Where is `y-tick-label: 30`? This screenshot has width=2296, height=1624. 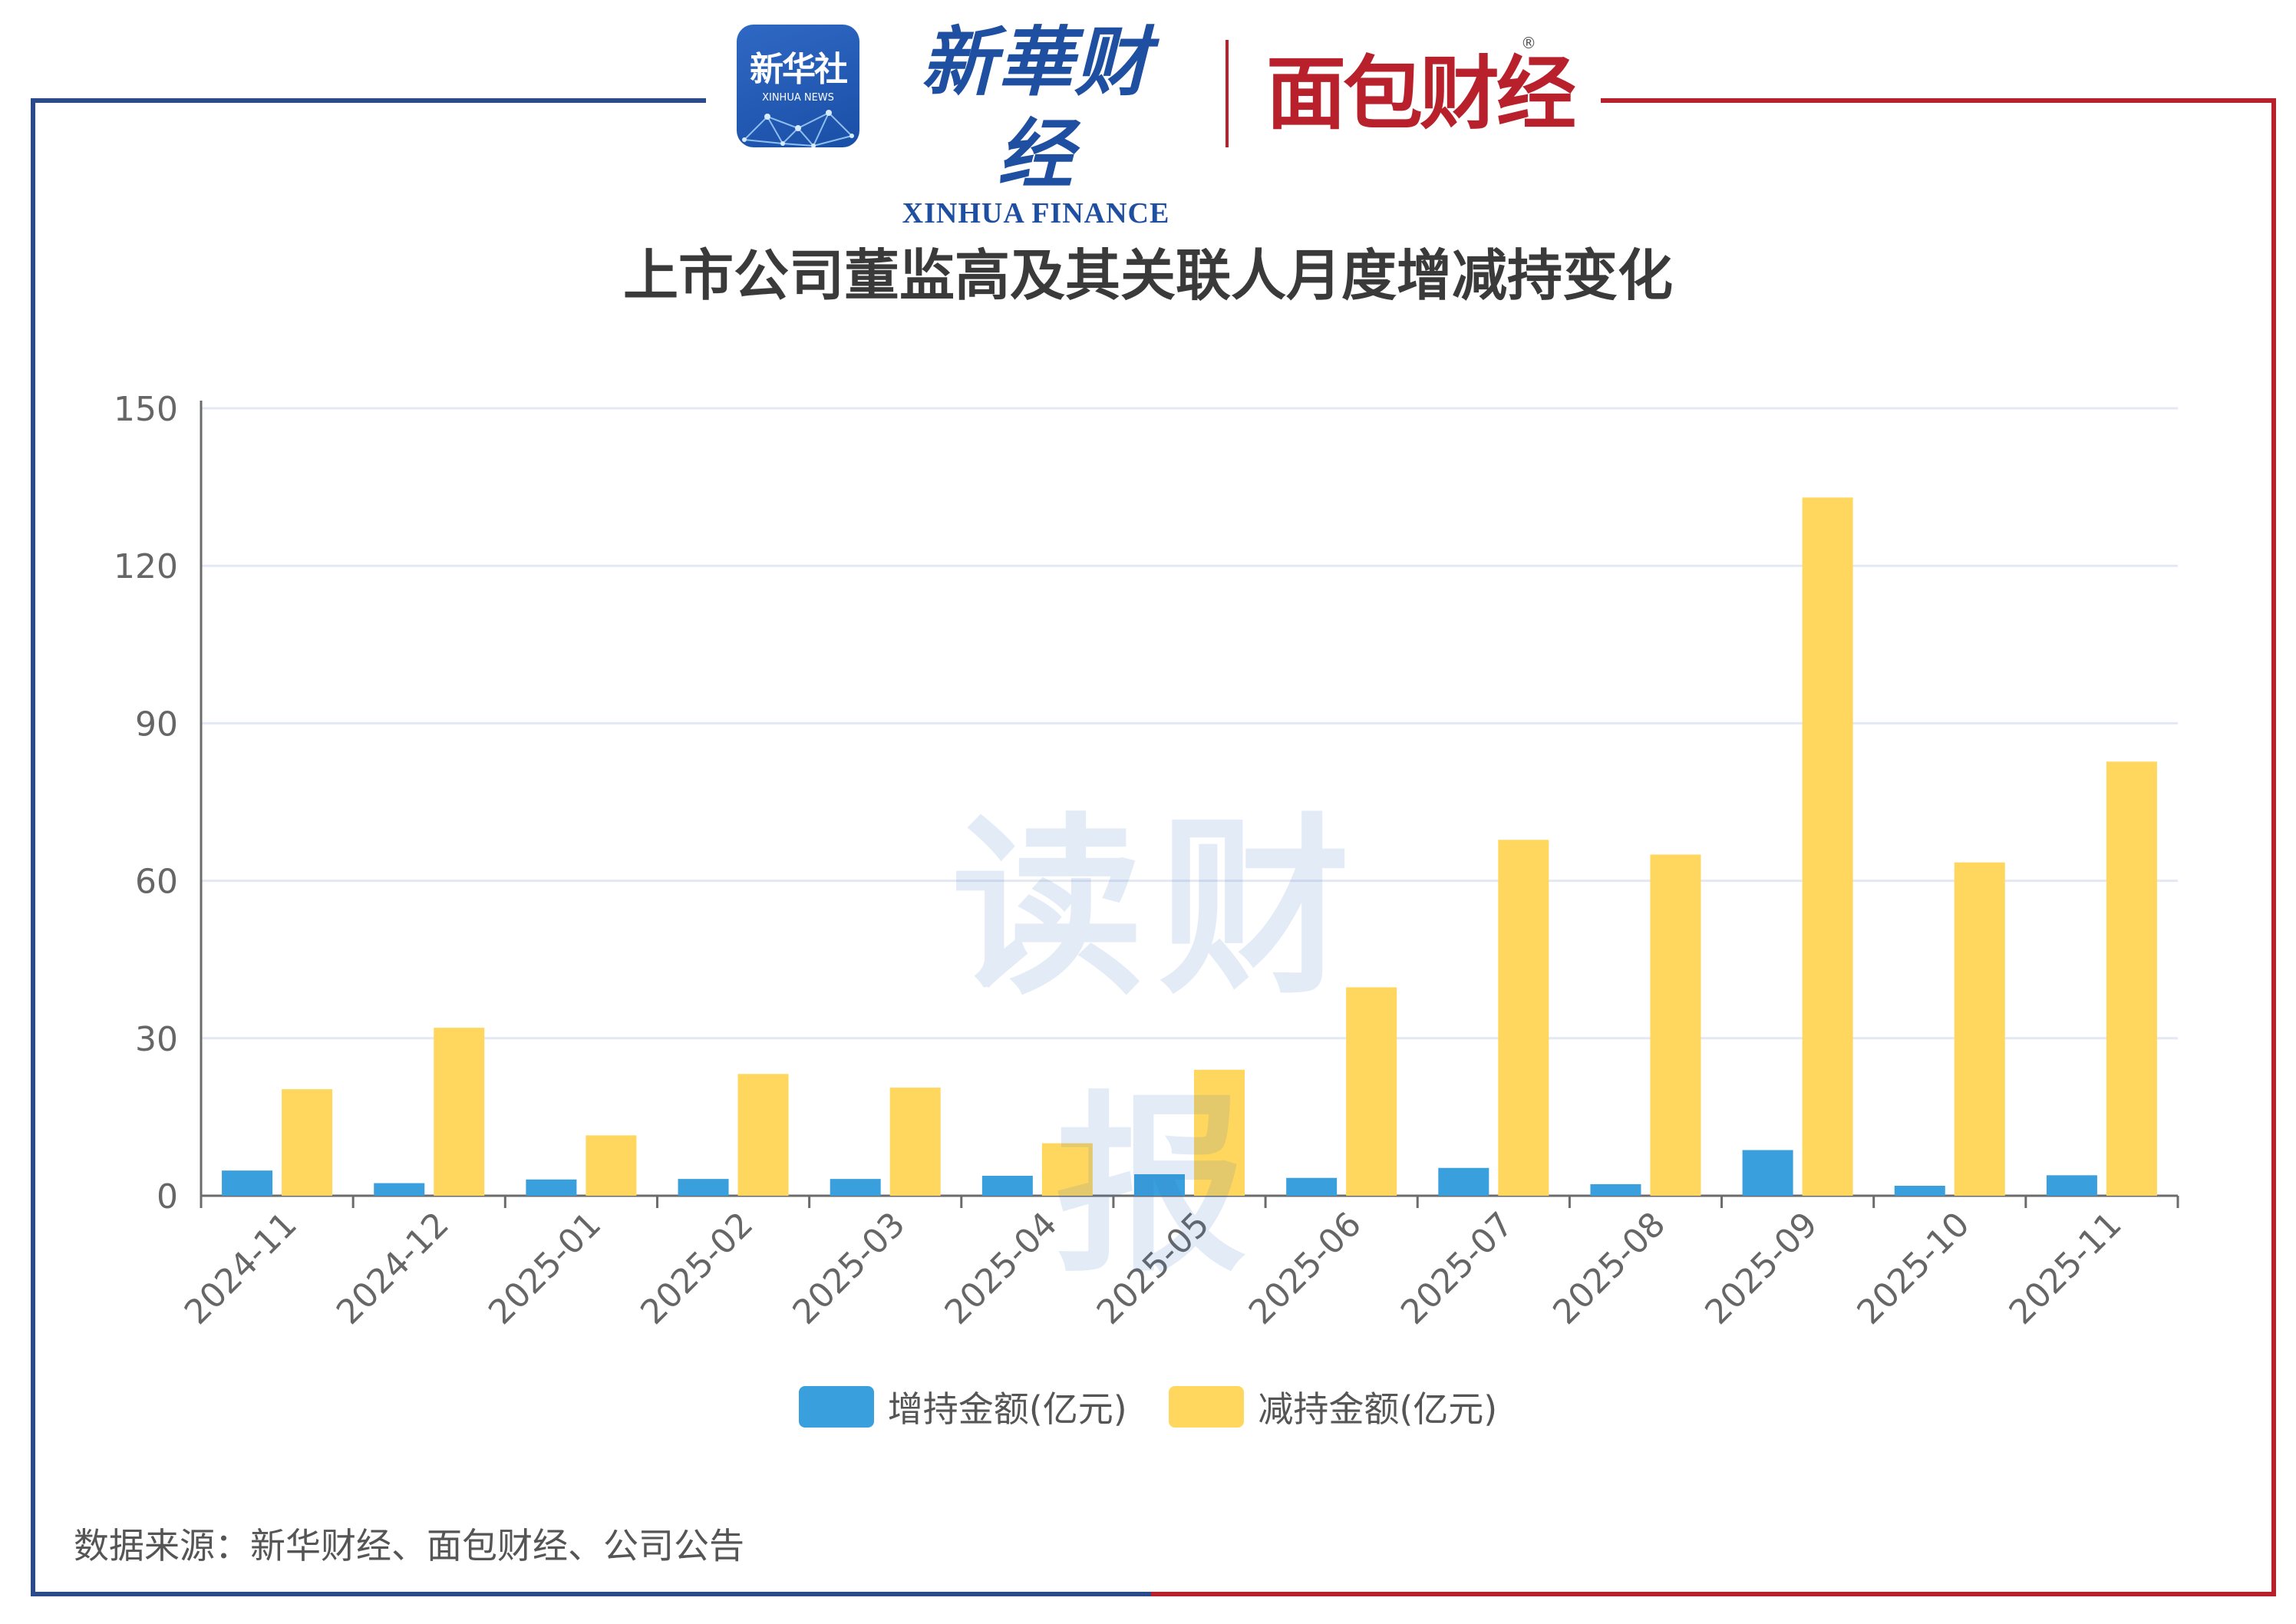
y-tick-label: 30 is located at coordinates (156, 1039).